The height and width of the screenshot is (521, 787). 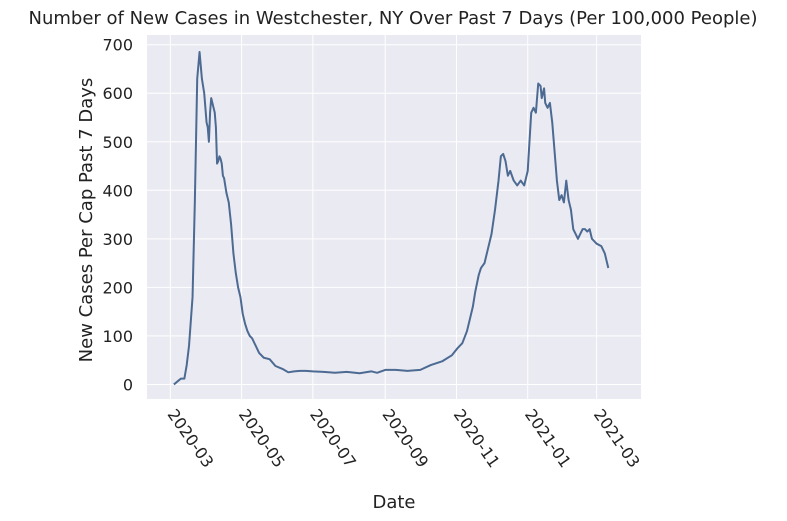 What do you see at coordinates (191, 438) in the screenshot?
I see `x-tick-label: 2020-03` at bounding box center [191, 438].